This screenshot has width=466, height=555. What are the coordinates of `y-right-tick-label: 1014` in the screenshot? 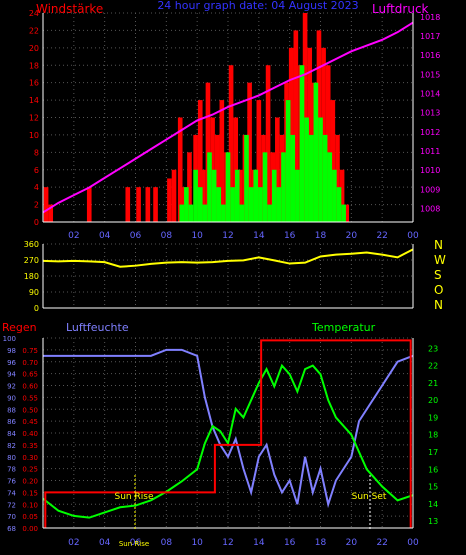 It's located at (430, 94).